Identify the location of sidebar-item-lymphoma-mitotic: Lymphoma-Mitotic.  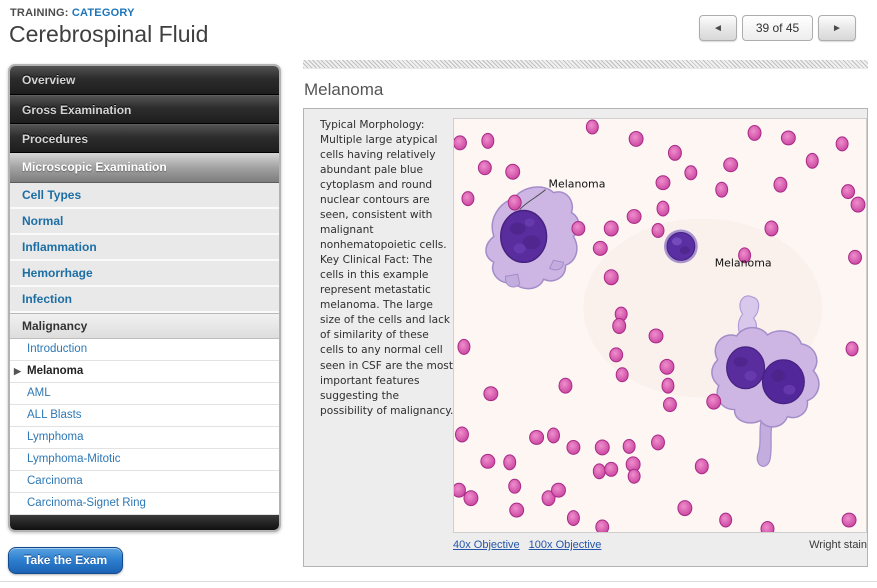
(144, 460).